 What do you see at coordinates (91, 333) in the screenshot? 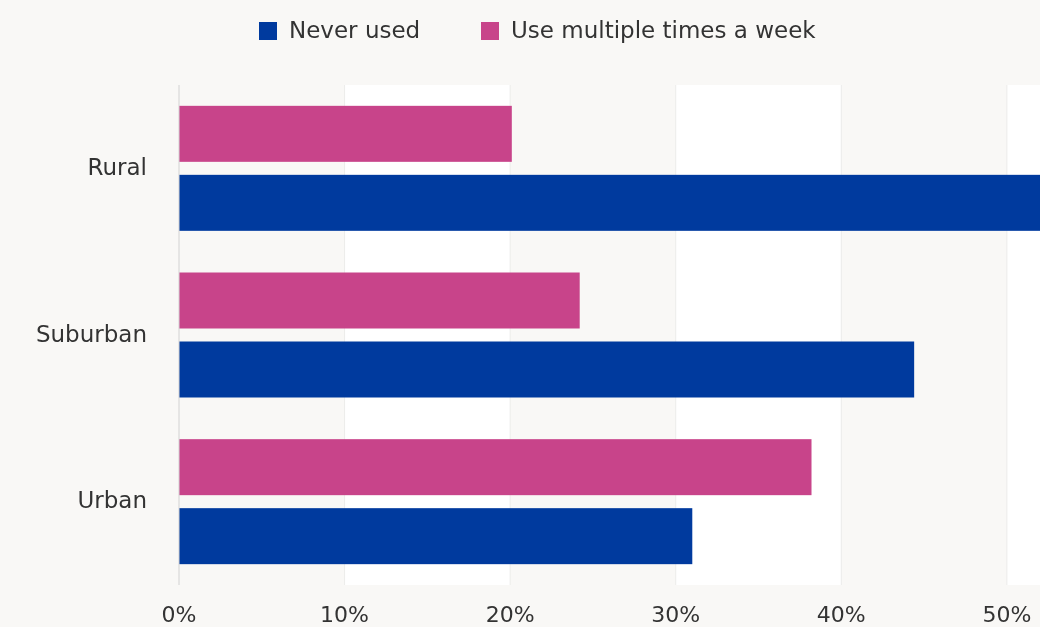
I see `y-tick-label: Suburban` at bounding box center [91, 333].